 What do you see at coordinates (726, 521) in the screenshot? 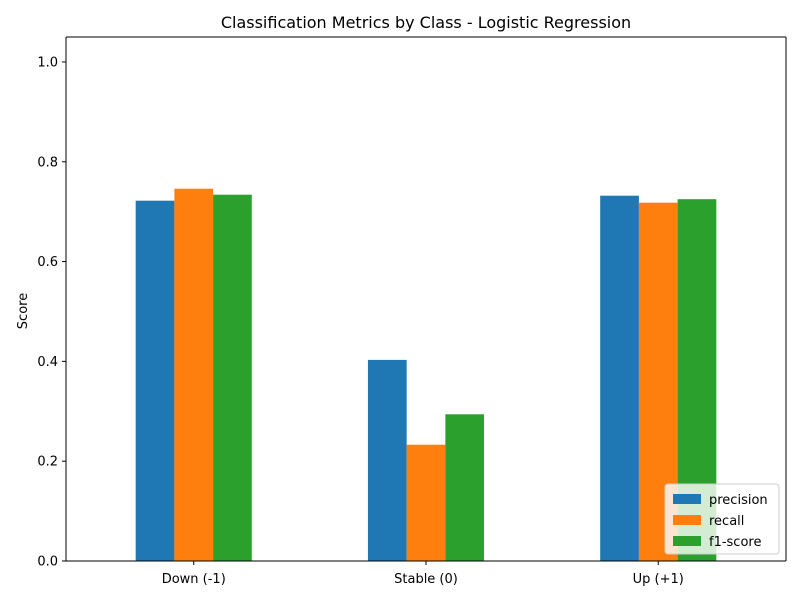
I see `legend-label-recall: recall` at bounding box center [726, 521].